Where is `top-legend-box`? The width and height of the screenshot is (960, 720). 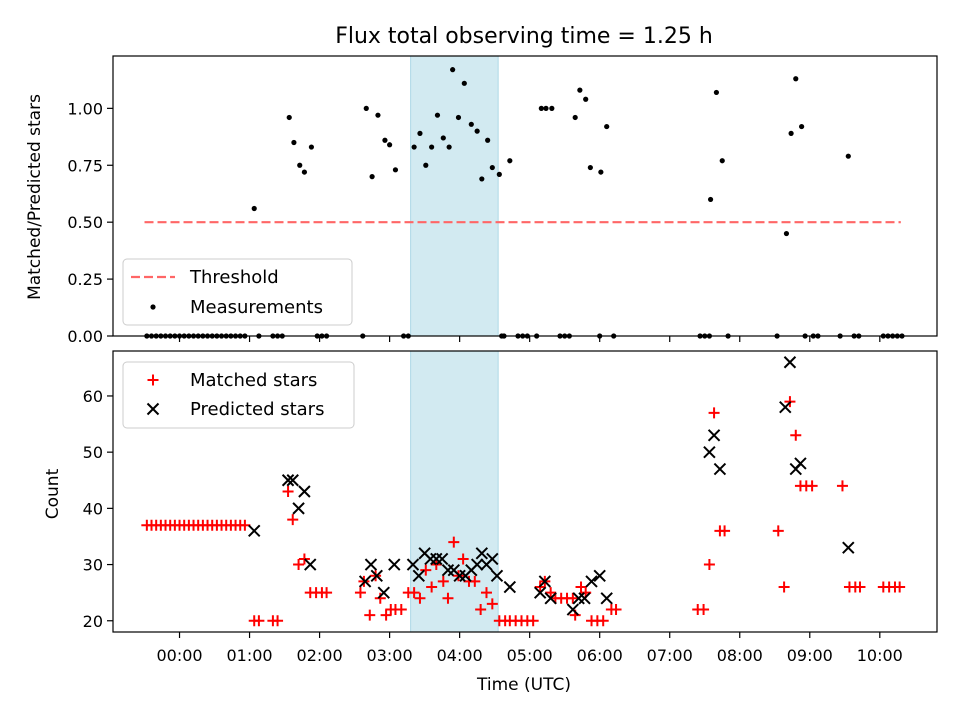 top-legend-box is located at coordinates (237, 292).